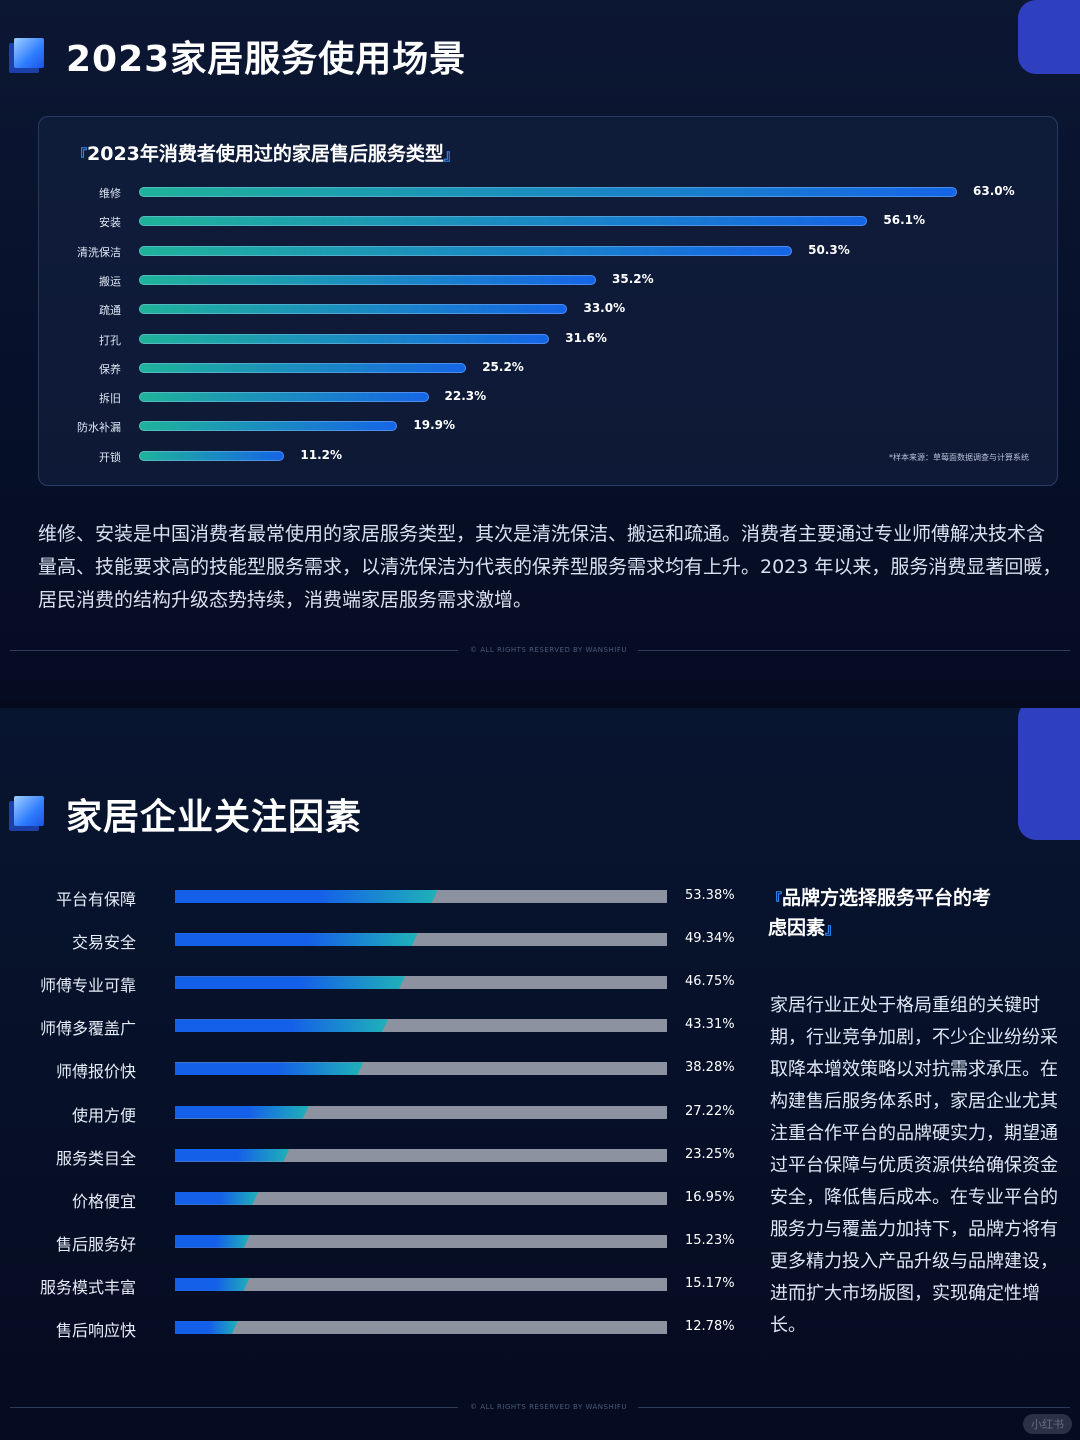 The image size is (1080, 1440). I want to click on chart1-category-label: 疏通, so click(110, 311).